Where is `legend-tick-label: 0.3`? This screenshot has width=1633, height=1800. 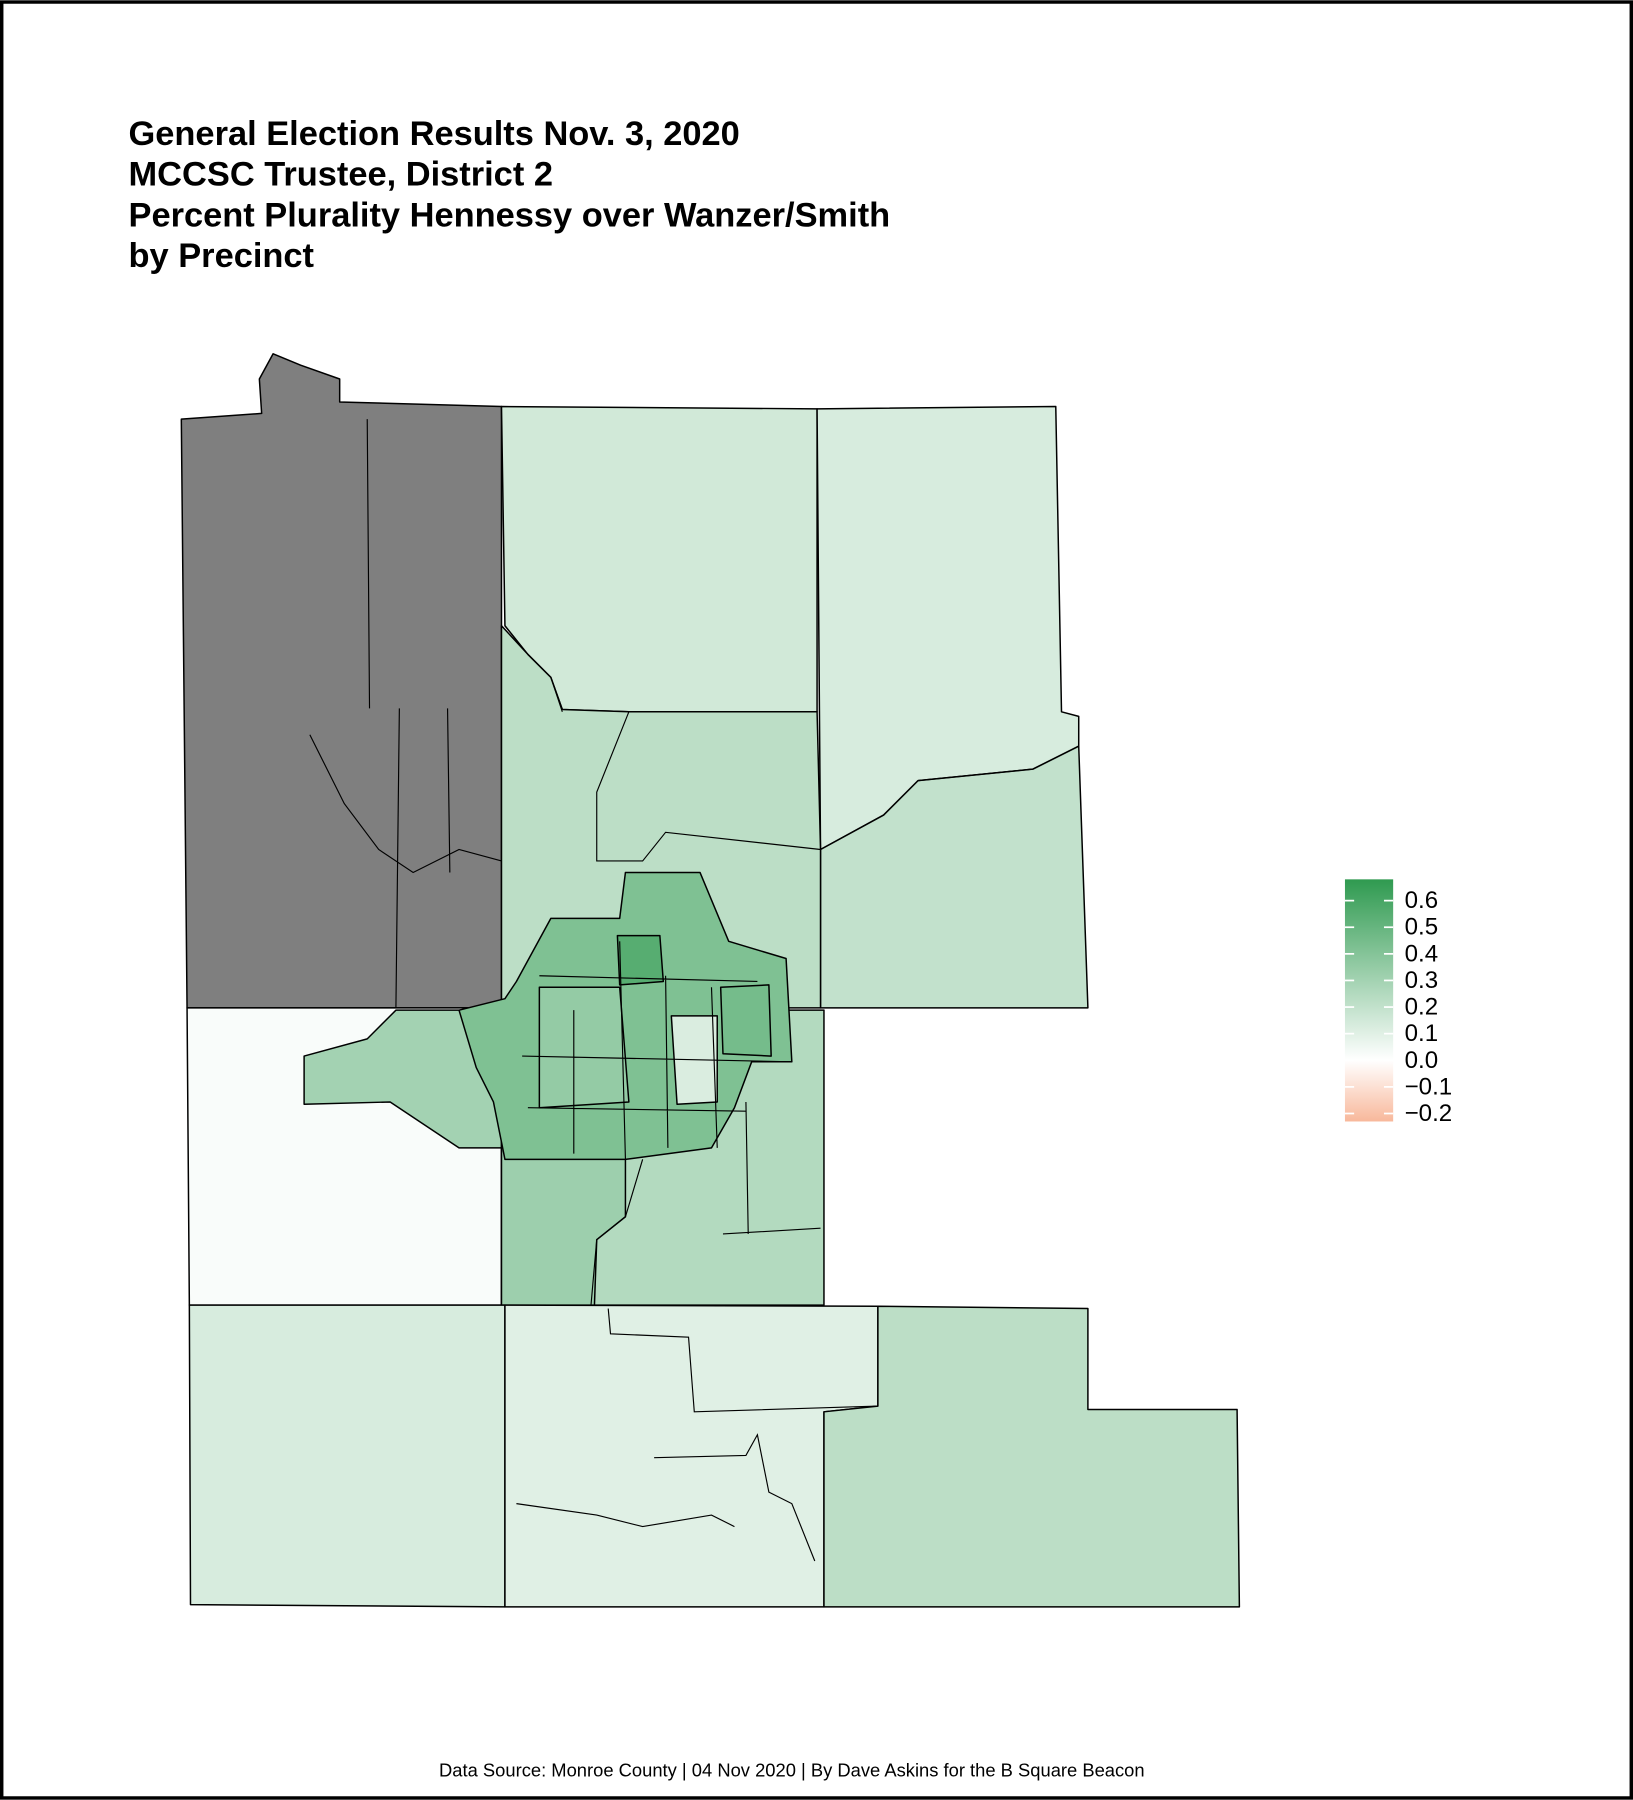
legend-tick-label: 0.3 is located at coordinates (1421, 980).